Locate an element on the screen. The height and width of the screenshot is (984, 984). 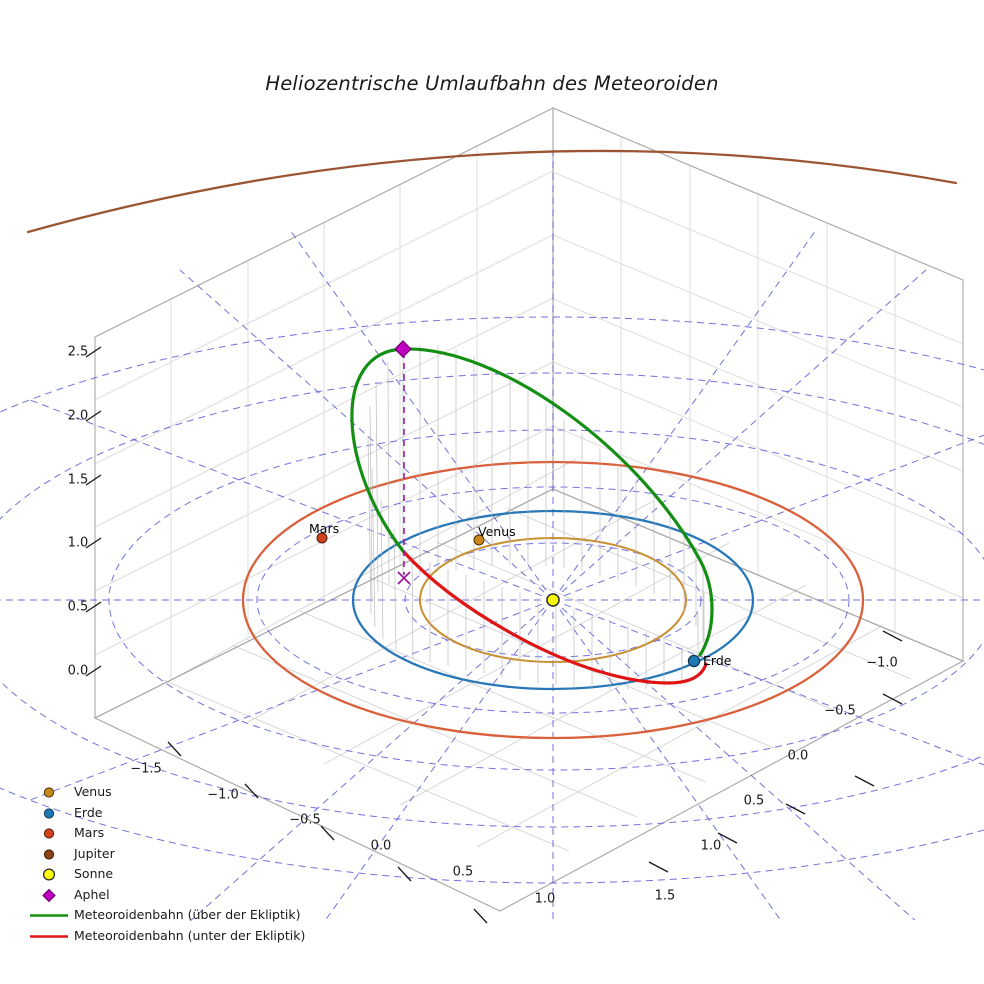
sonne-marker-icon is located at coordinates (49, 874).